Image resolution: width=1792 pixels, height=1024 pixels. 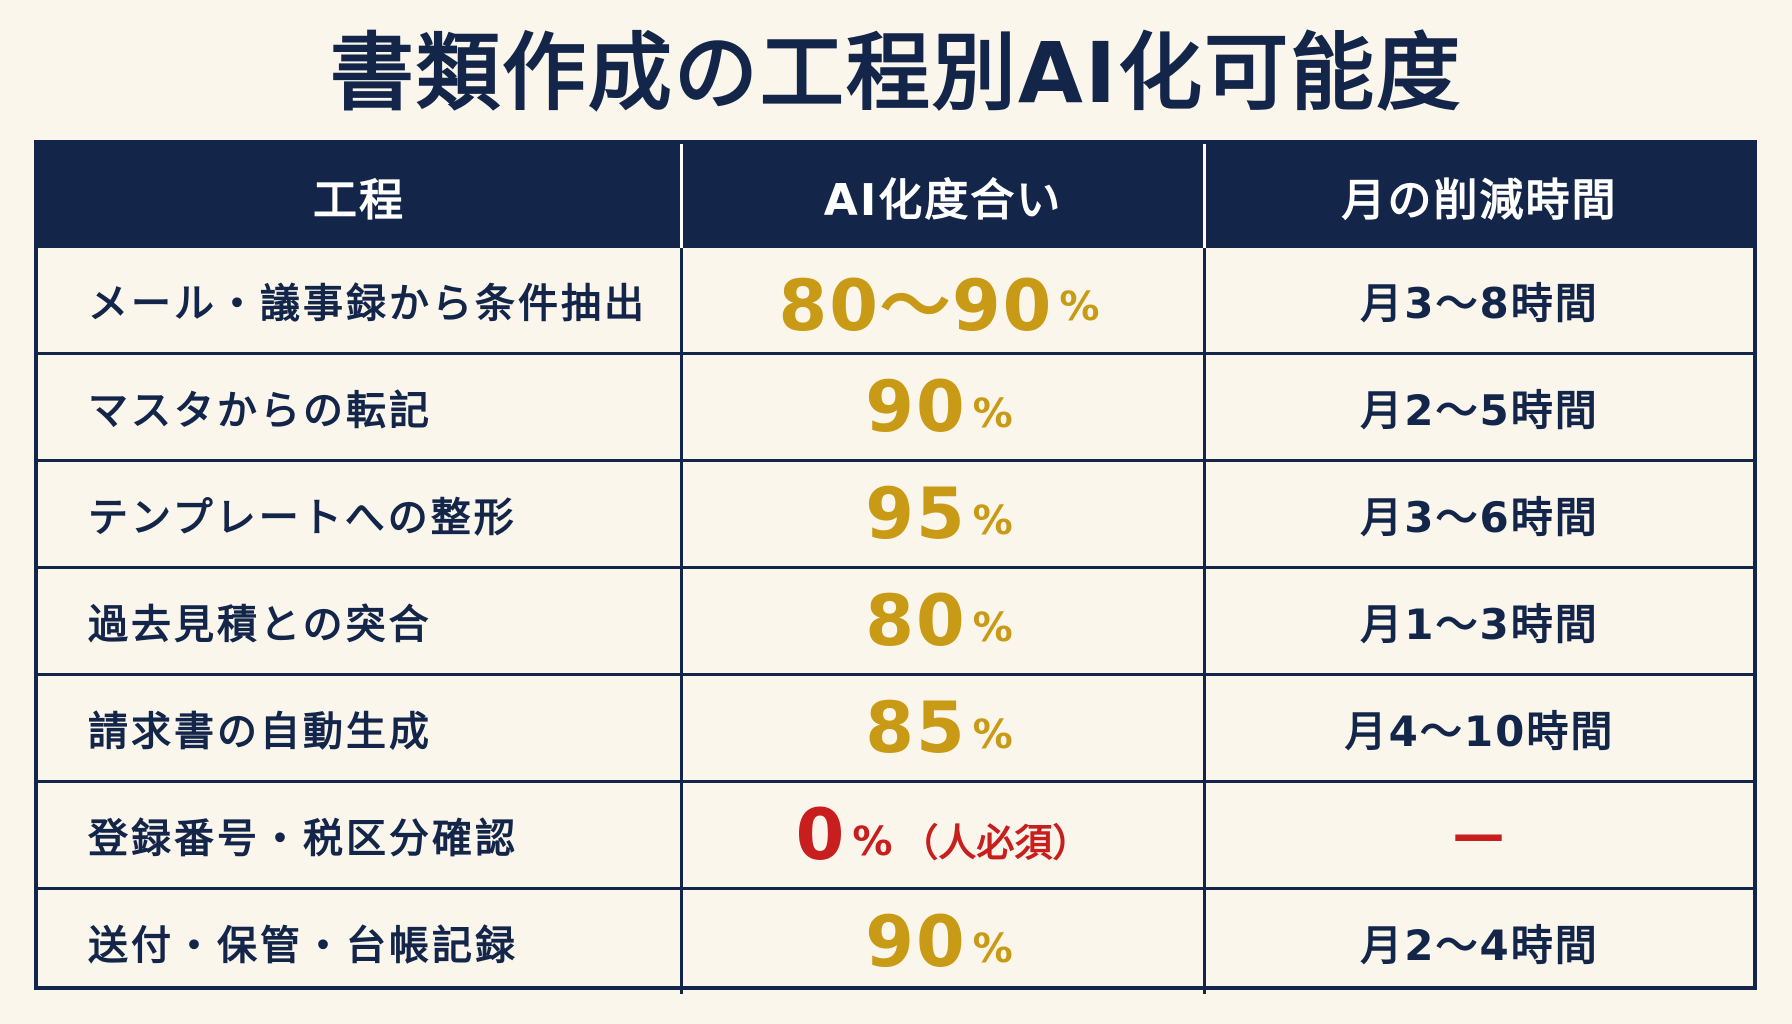 I want to click on step-cell: 請求書の自動生成, so click(x=260, y=732).